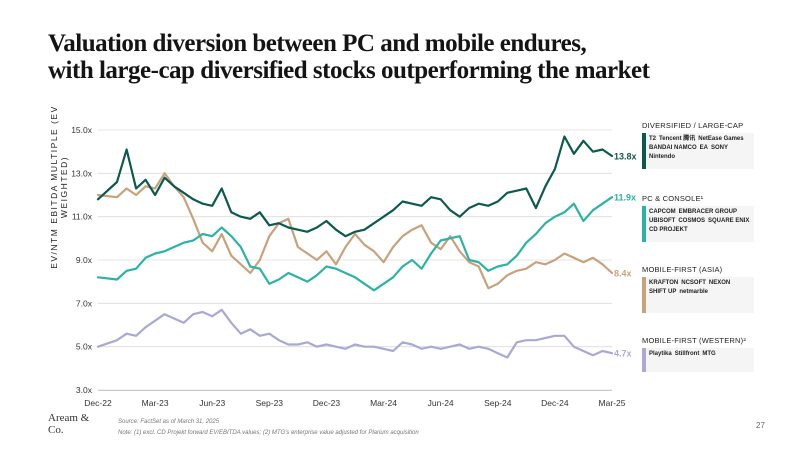 The width and height of the screenshot is (800, 450). What do you see at coordinates (82, 173) in the screenshot?
I see `y-tick-label: 13.0x` at bounding box center [82, 173].